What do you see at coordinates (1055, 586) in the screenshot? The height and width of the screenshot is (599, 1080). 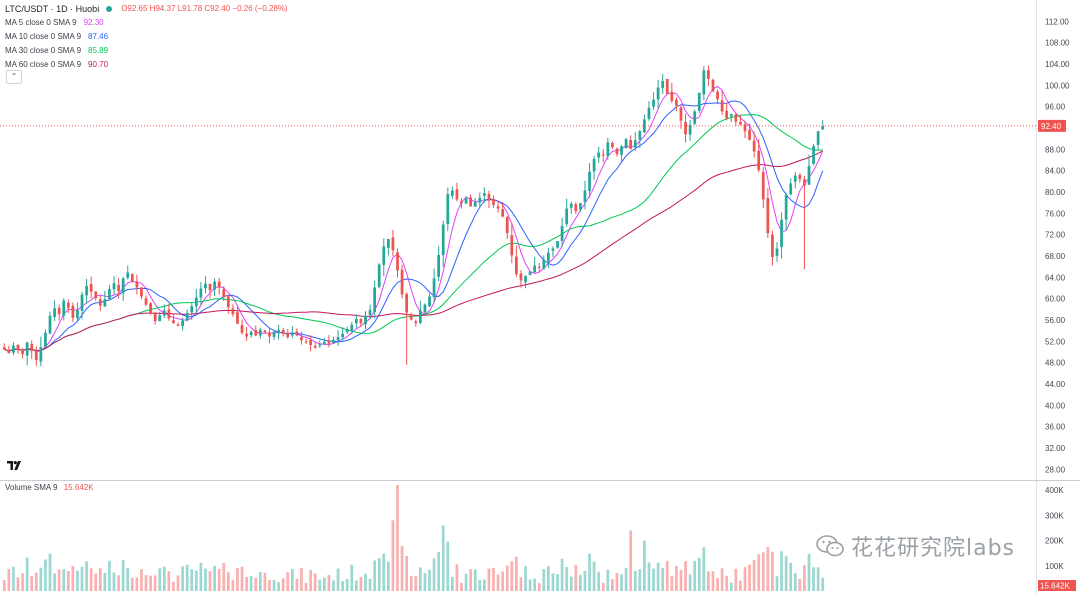 I see `volume-last-label: 15.642K` at bounding box center [1055, 586].